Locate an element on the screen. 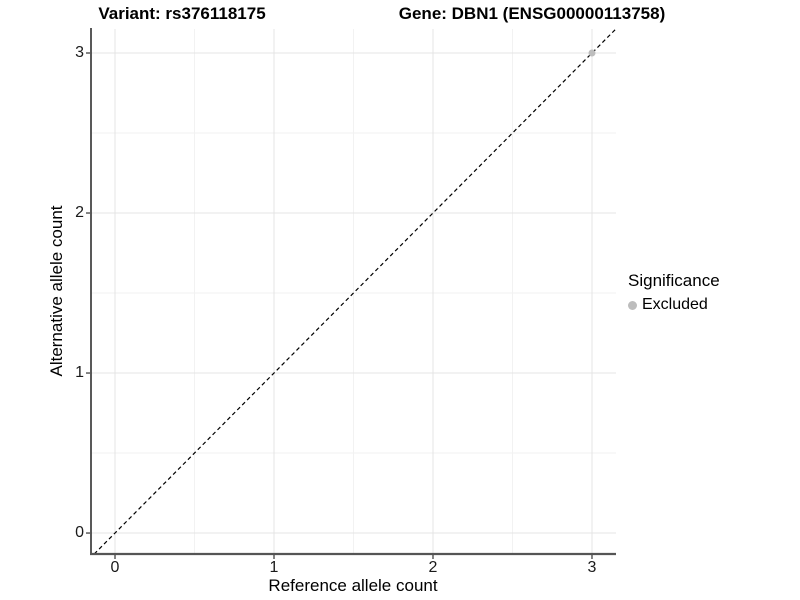  plot-title-gene: Gene: DBN1 (ENSG00000113758) is located at coordinates (532, 13).